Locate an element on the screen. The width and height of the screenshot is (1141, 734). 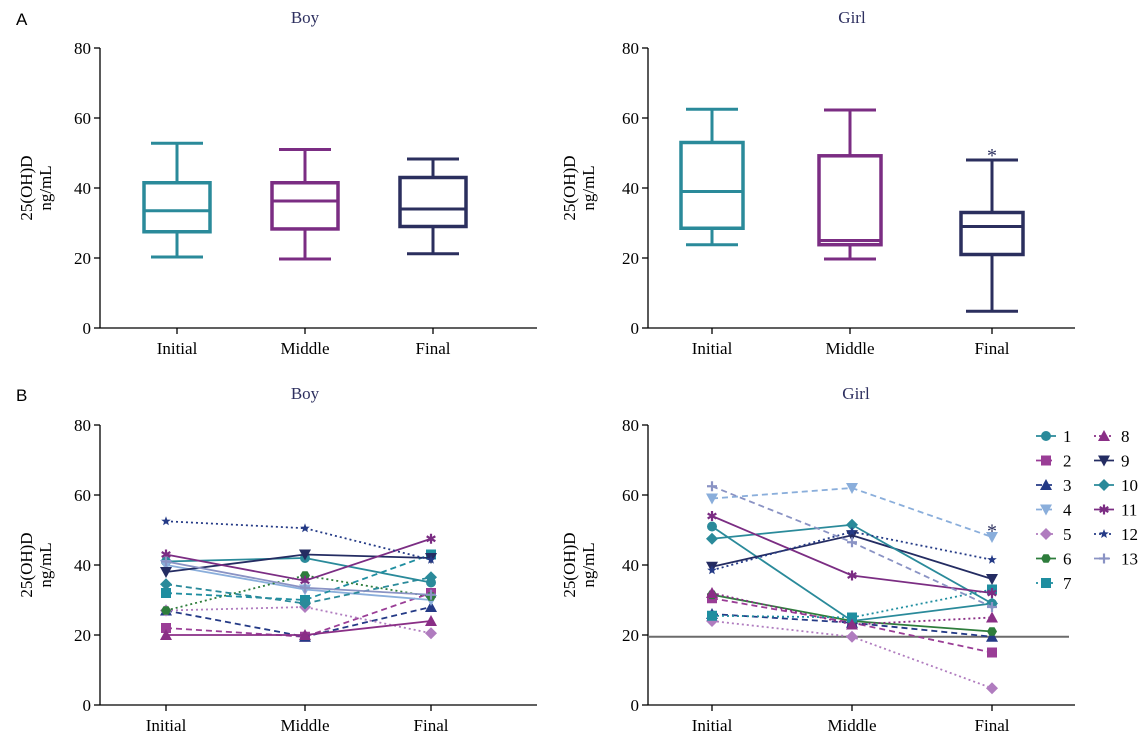
marker-circle is located at coordinates (712, 526).